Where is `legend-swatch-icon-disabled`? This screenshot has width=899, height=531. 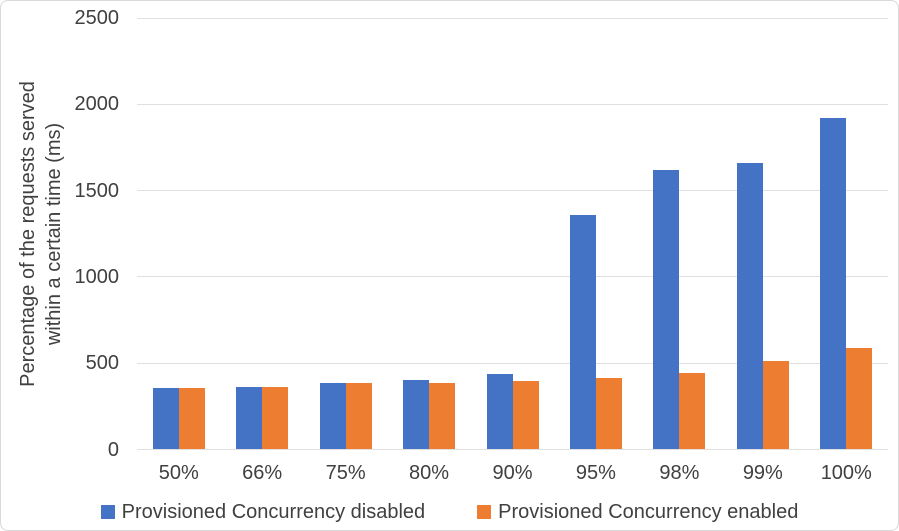 legend-swatch-icon-disabled is located at coordinates (107, 512).